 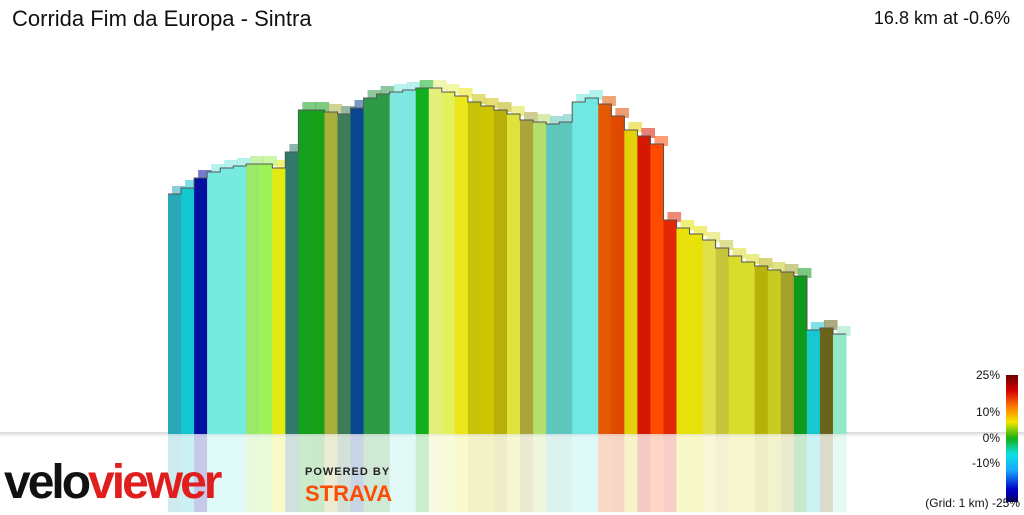 I want to click on grid-note: (Grid: 1 km) -25%, so click(x=972, y=503).